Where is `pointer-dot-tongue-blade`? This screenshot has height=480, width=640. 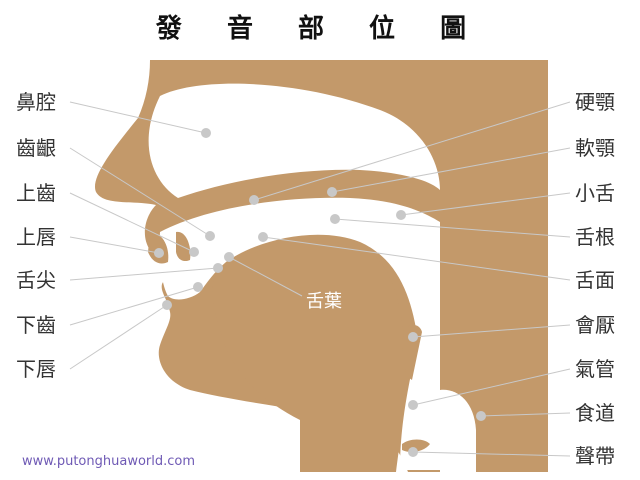 pointer-dot-tongue-blade is located at coordinates (229, 257).